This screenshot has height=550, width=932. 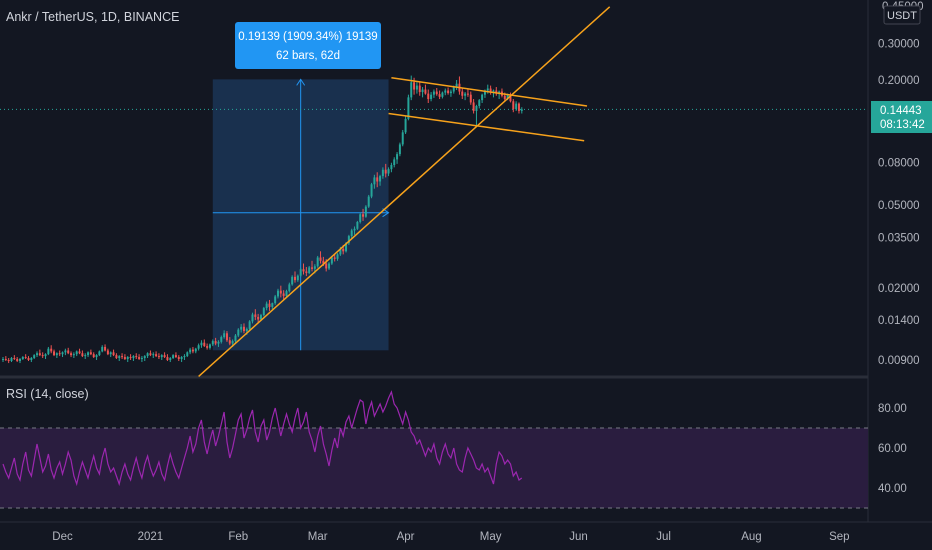 I want to click on symbol-title: Ankr / TetherUS, 1D, BINANCE, so click(x=92, y=17).